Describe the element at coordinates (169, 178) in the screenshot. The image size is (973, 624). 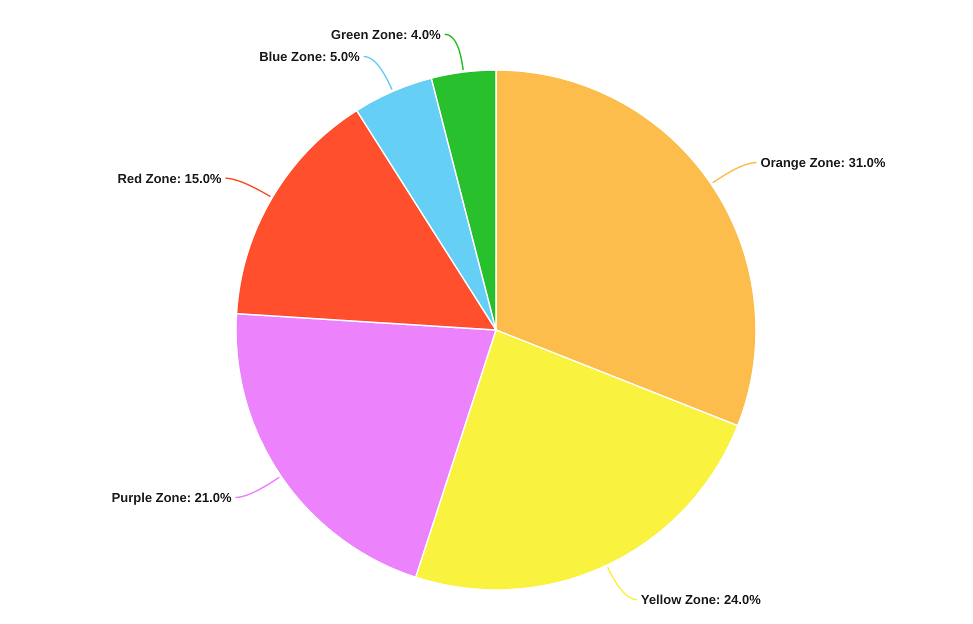
I see `slice-label: Red Zone: 15.0%` at that location.